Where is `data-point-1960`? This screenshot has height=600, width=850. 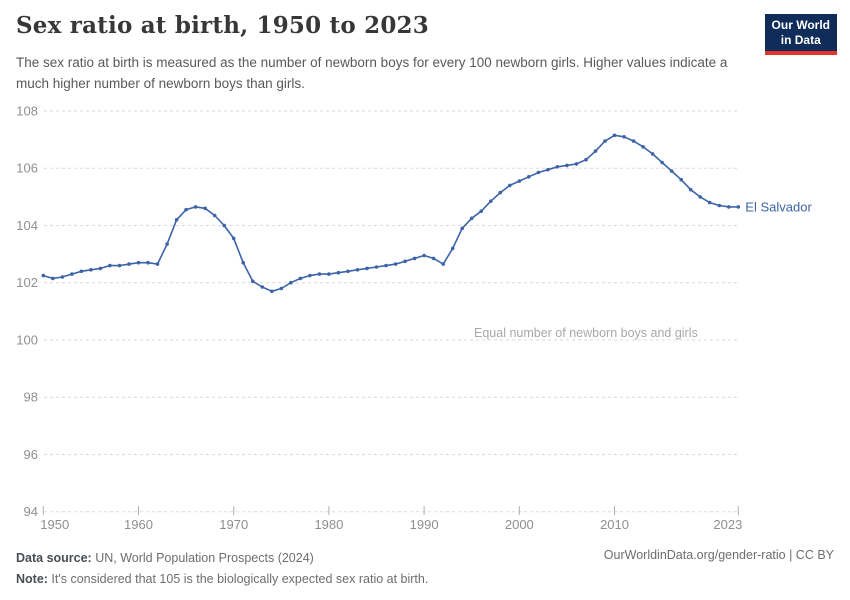 data-point-1960 is located at coordinates (138, 262).